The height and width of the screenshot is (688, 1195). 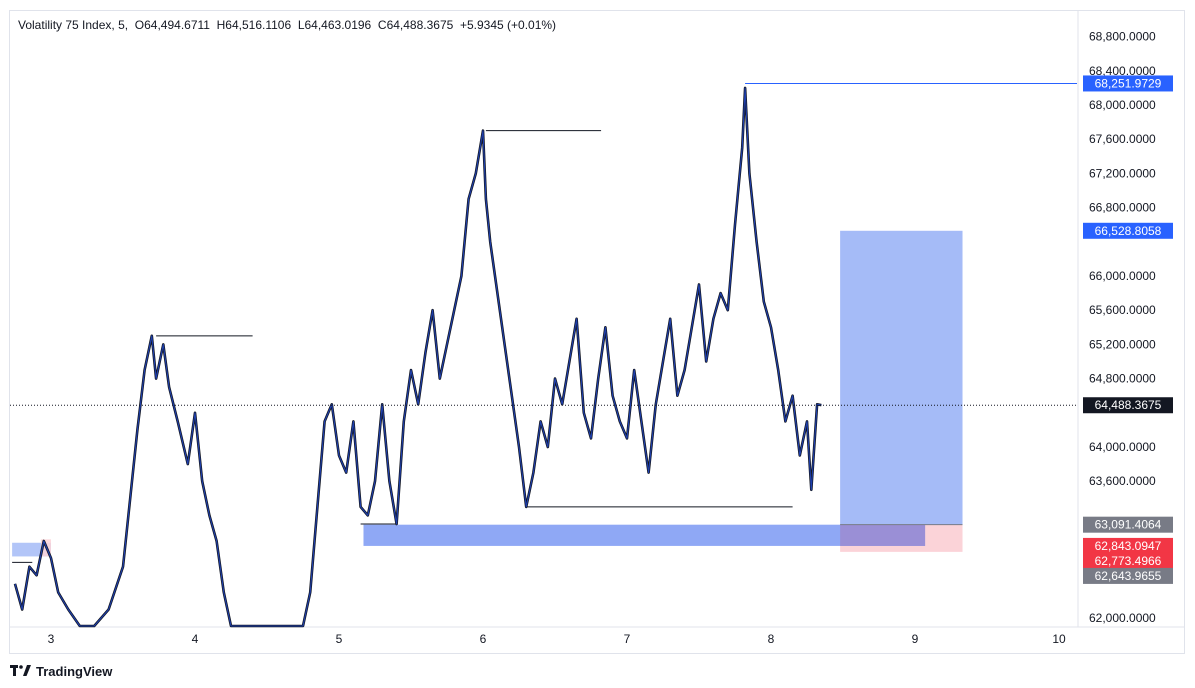 What do you see at coordinates (771, 639) in the screenshot?
I see `x-tick-label: 8` at bounding box center [771, 639].